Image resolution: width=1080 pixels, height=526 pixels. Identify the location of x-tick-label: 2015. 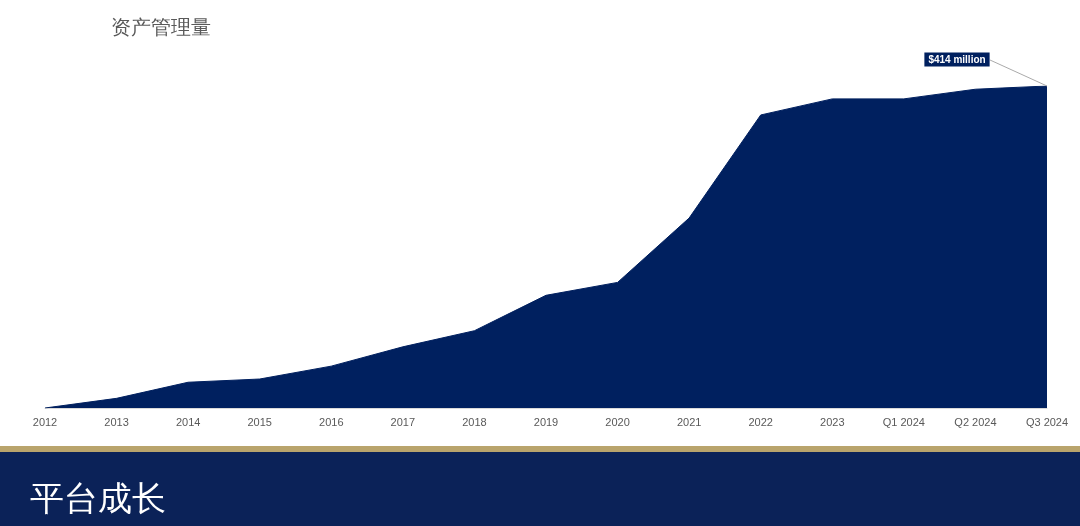
(259, 421).